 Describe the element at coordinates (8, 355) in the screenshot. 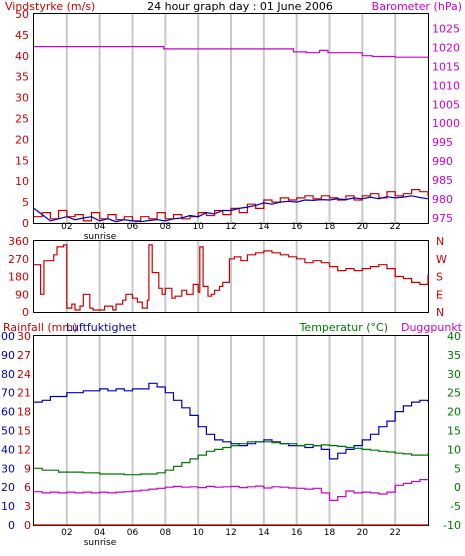

I see `humidity-y-tick: 90` at that location.